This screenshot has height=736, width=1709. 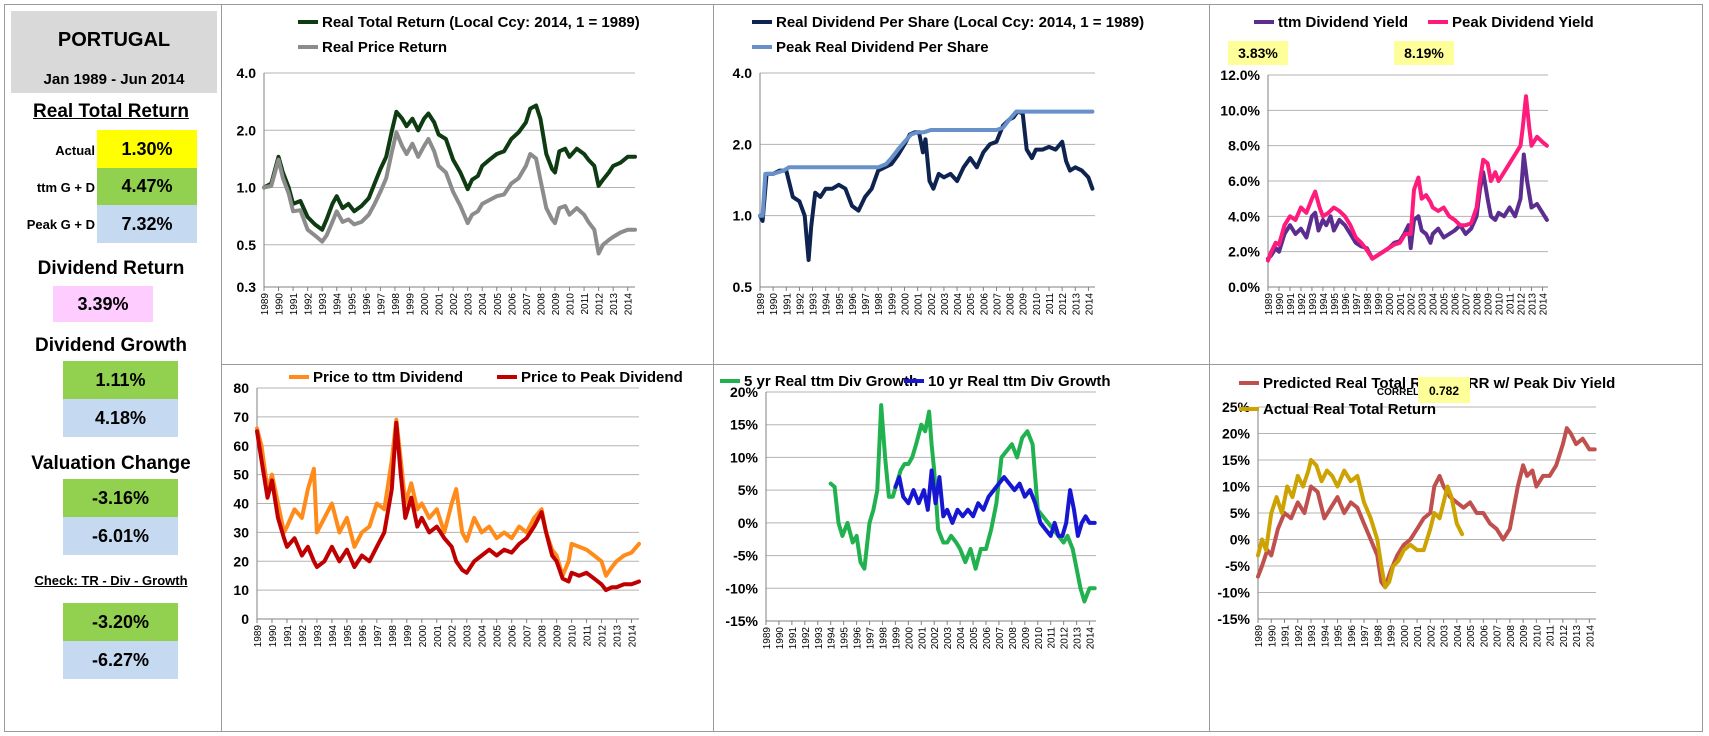 What do you see at coordinates (60, 224) in the screenshot?
I see `peak-gd-label: Peak G + D` at bounding box center [60, 224].